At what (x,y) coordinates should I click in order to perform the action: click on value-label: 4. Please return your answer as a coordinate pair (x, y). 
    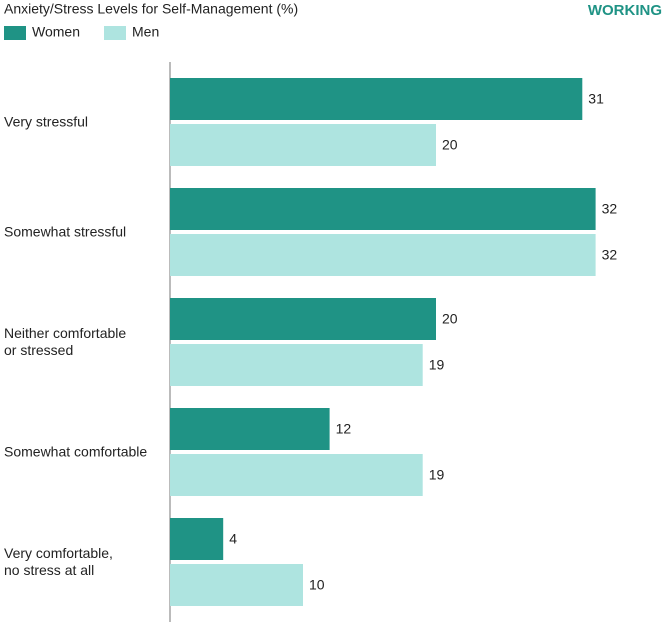
    Looking at the image, I should click on (233, 539).